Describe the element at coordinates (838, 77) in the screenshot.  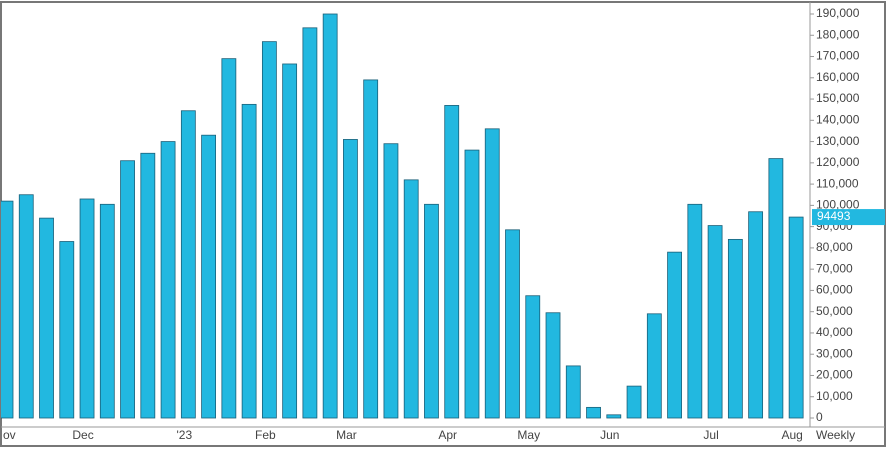
I see `y-tick-label: 160,000` at that location.